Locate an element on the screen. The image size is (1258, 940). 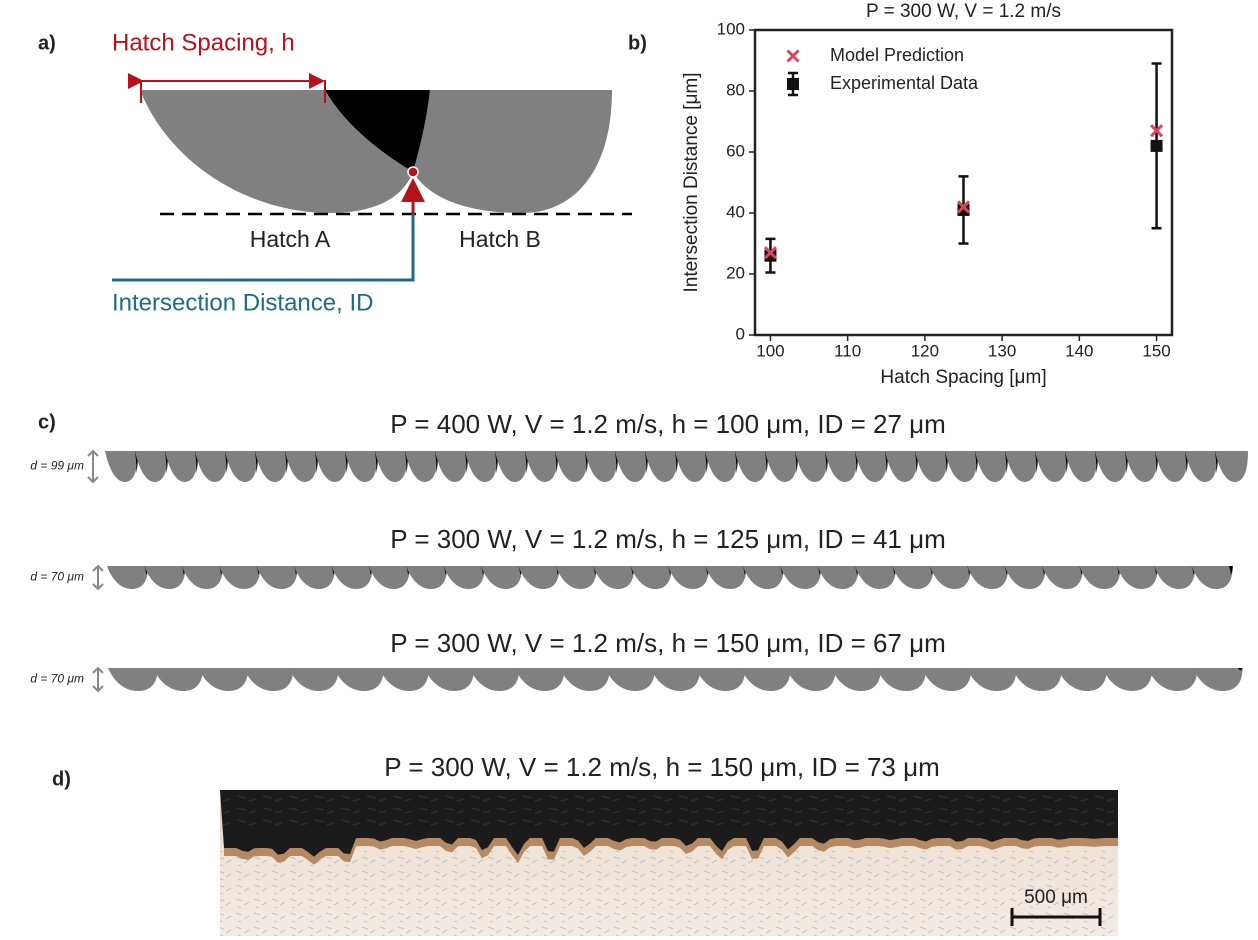
panel-label: c) is located at coordinates (47, 422).